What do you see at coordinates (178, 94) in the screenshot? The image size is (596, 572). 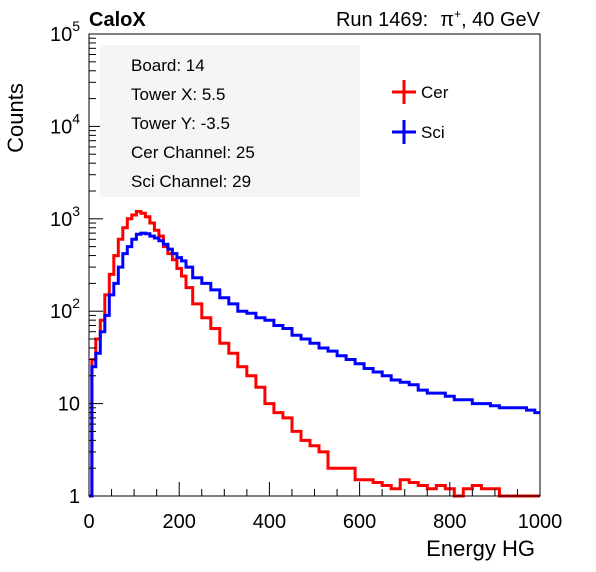 I see `info-tower-x: Tower X: 5.5` at bounding box center [178, 94].